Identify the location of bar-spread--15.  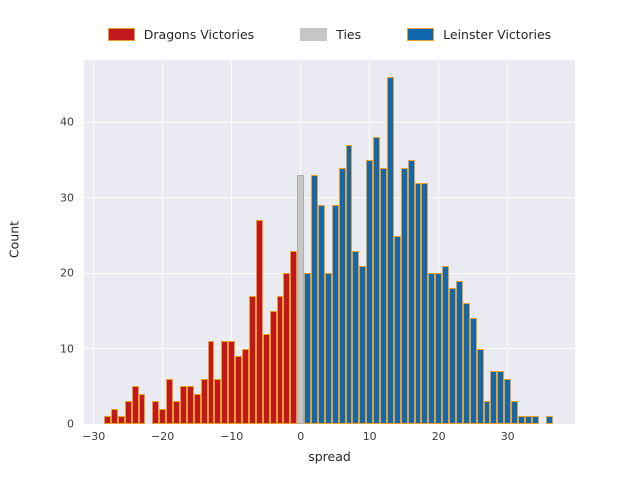
(197, 408).